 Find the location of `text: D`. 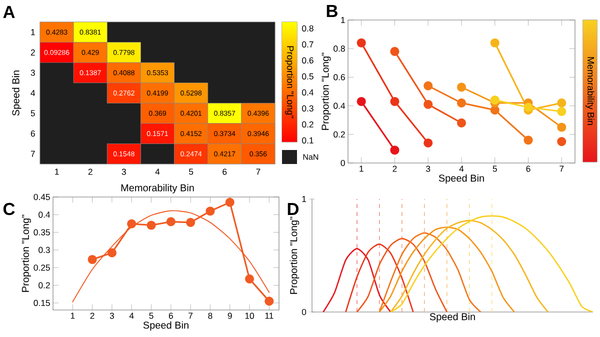

text: D is located at coordinates (293, 209).